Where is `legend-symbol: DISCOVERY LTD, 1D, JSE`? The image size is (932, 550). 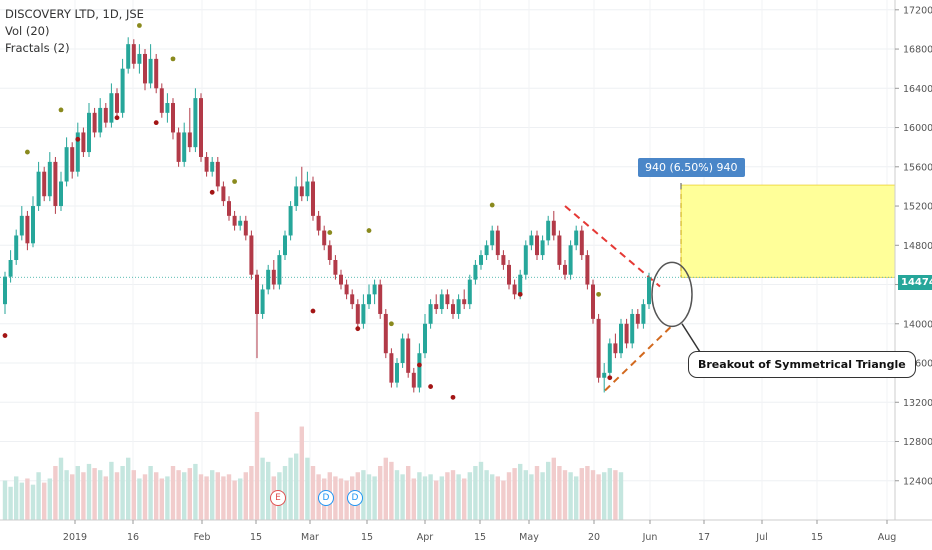 legend-symbol: DISCOVERY LTD, 1D, JSE is located at coordinates (74, 14).